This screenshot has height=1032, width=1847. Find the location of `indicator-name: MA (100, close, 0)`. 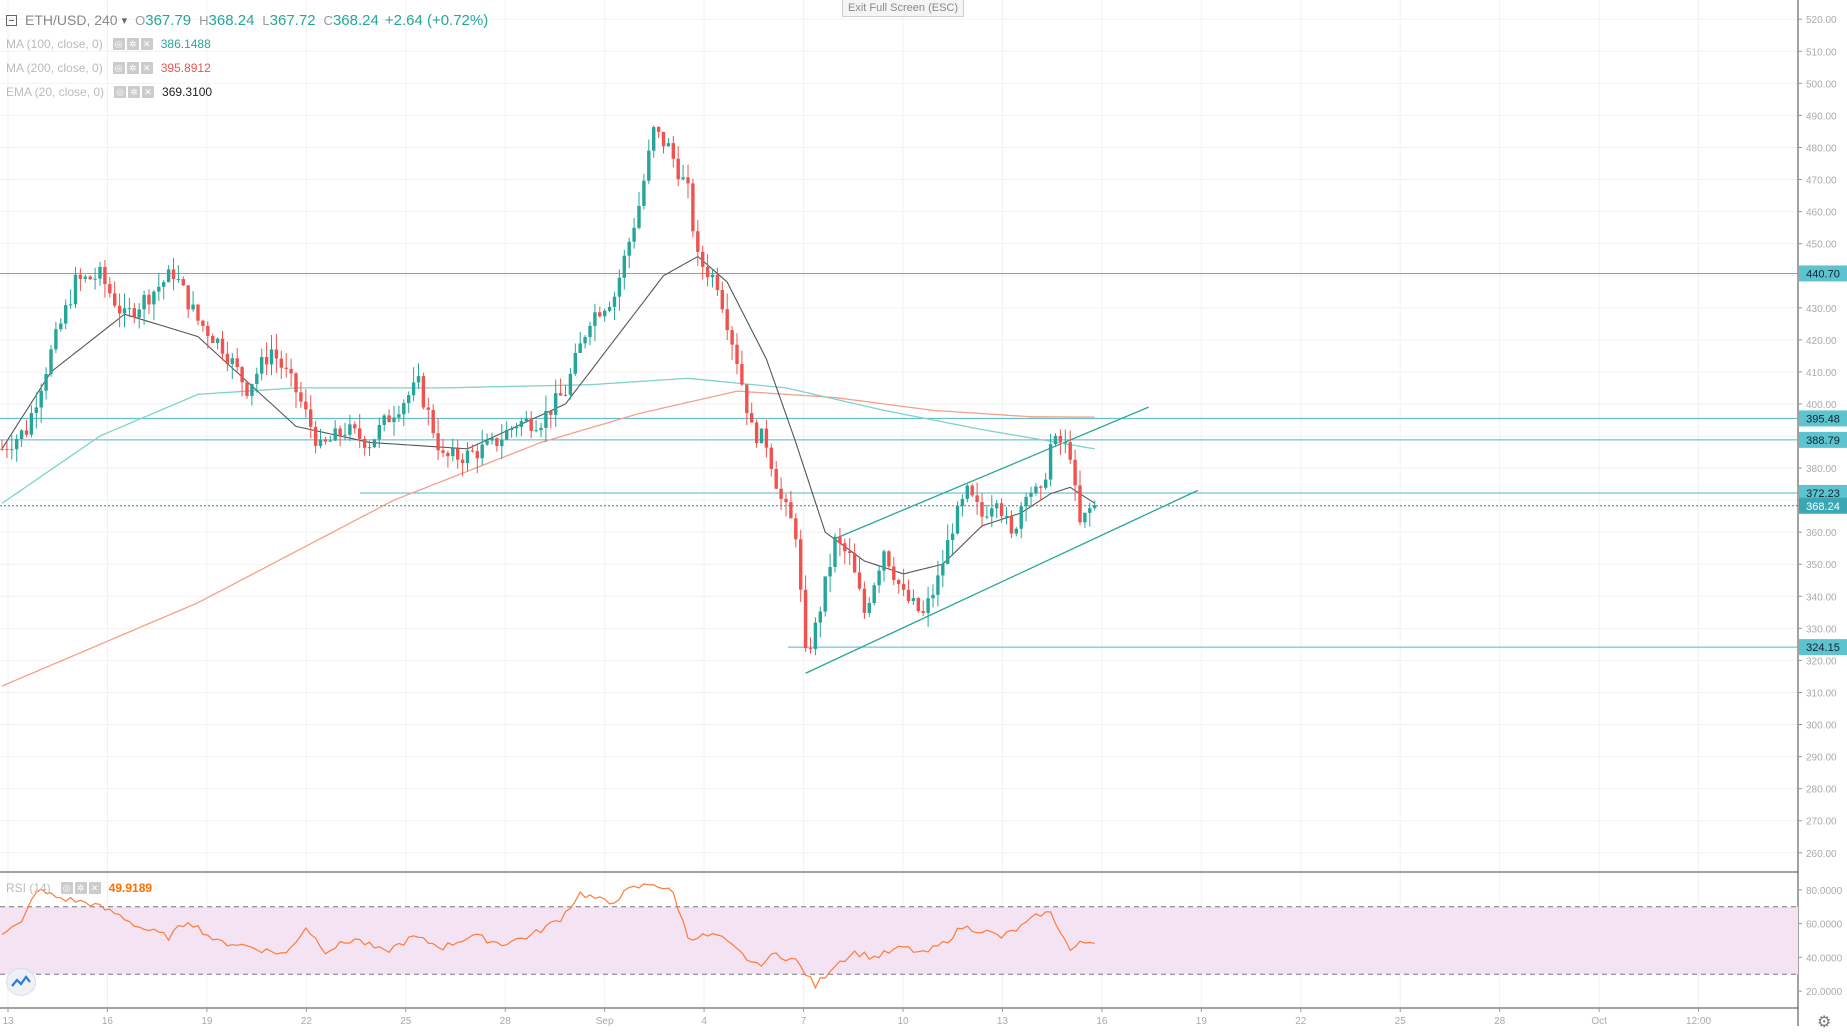

indicator-name: MA (100, close, 0) is located at coordinates (54, 44).